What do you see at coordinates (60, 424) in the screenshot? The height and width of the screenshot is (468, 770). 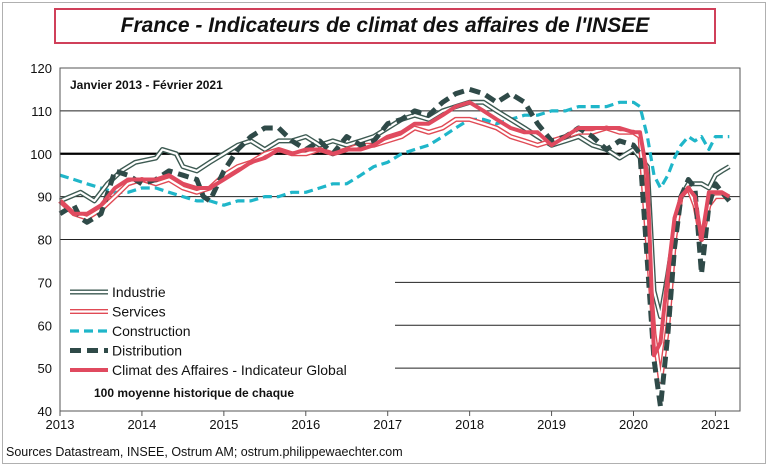 I see `x-tick-label: 2013` at bounding box center [60, 424].